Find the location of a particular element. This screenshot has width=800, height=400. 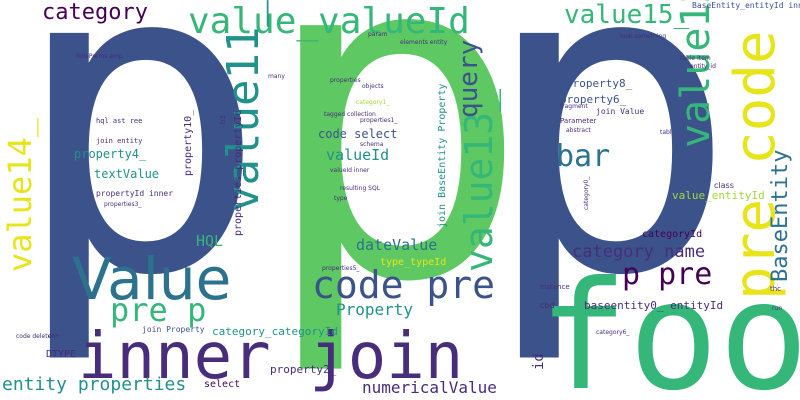

word-properties5: properties5_ is located at coordinates (341, 268).